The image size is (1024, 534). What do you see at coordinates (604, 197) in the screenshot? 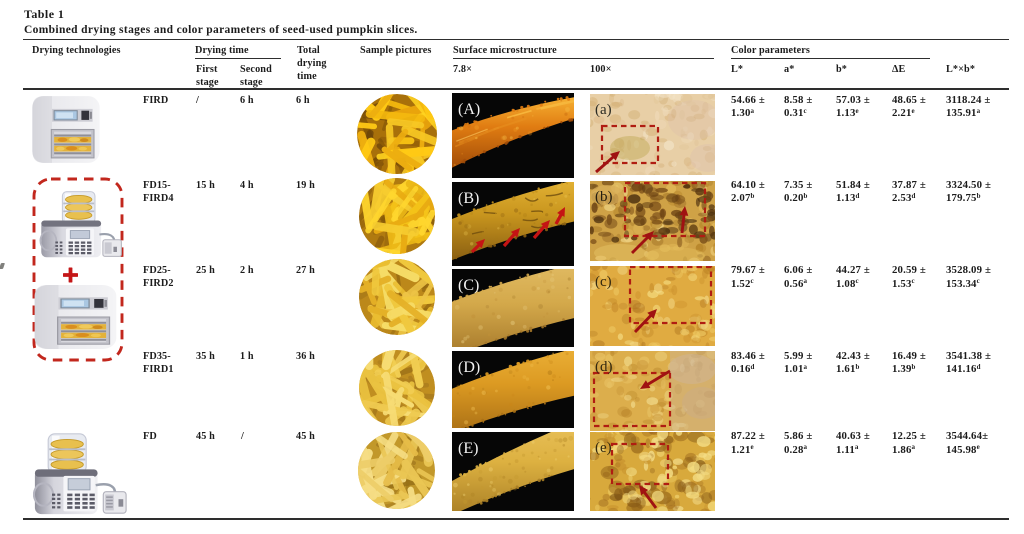
I see `svg-text: (b)` at bounding box center [604, 197].